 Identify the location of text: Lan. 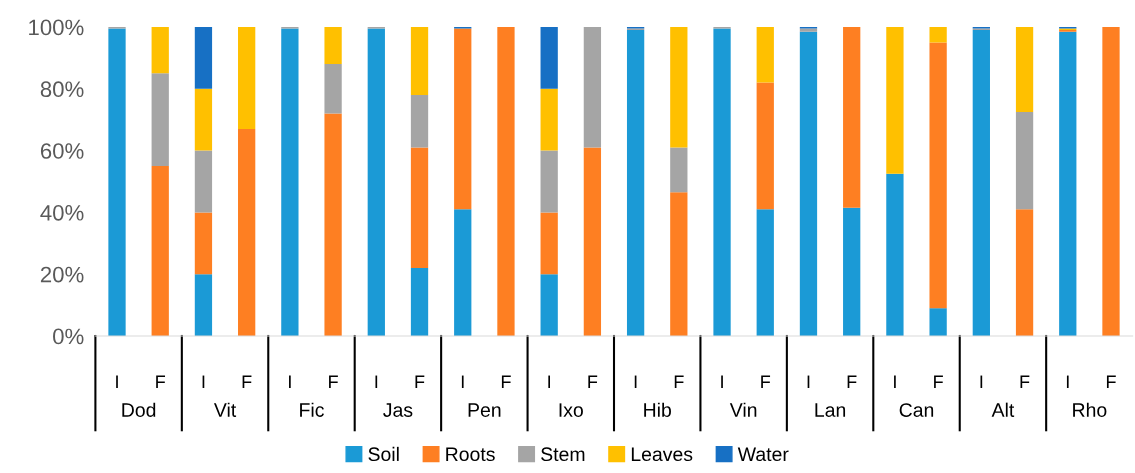
(830, 410).